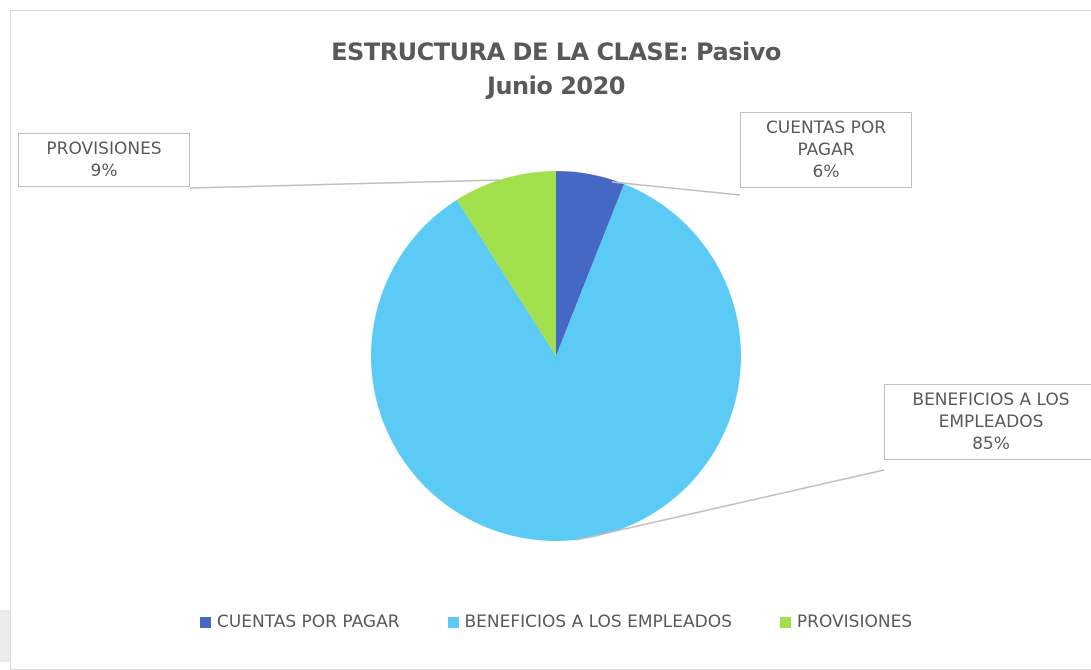  What do you see at coordinates (991, 411) in the screenshot?
I see `data-label-category: BENEFICIOS A LOS EMPLEADOS` at bounding box center [991, 411].